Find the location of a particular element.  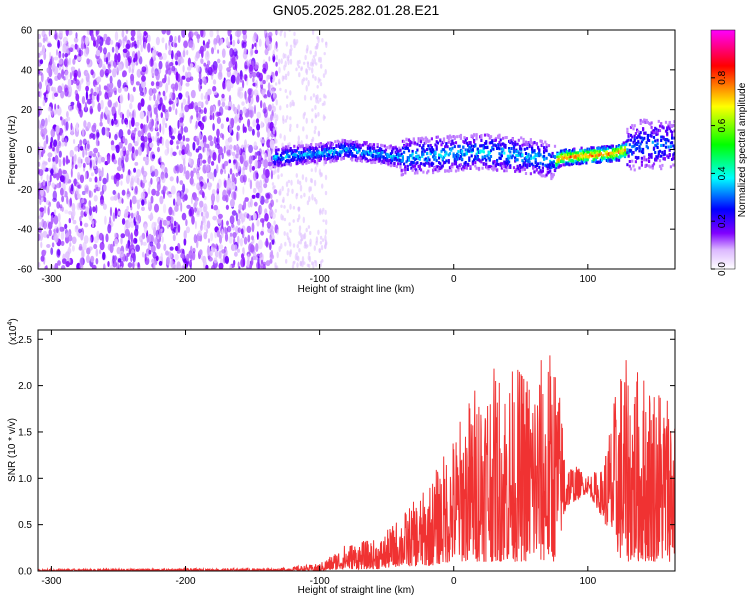

colorbar-tick-label: 0.4 is located at coordinates (722, 173).